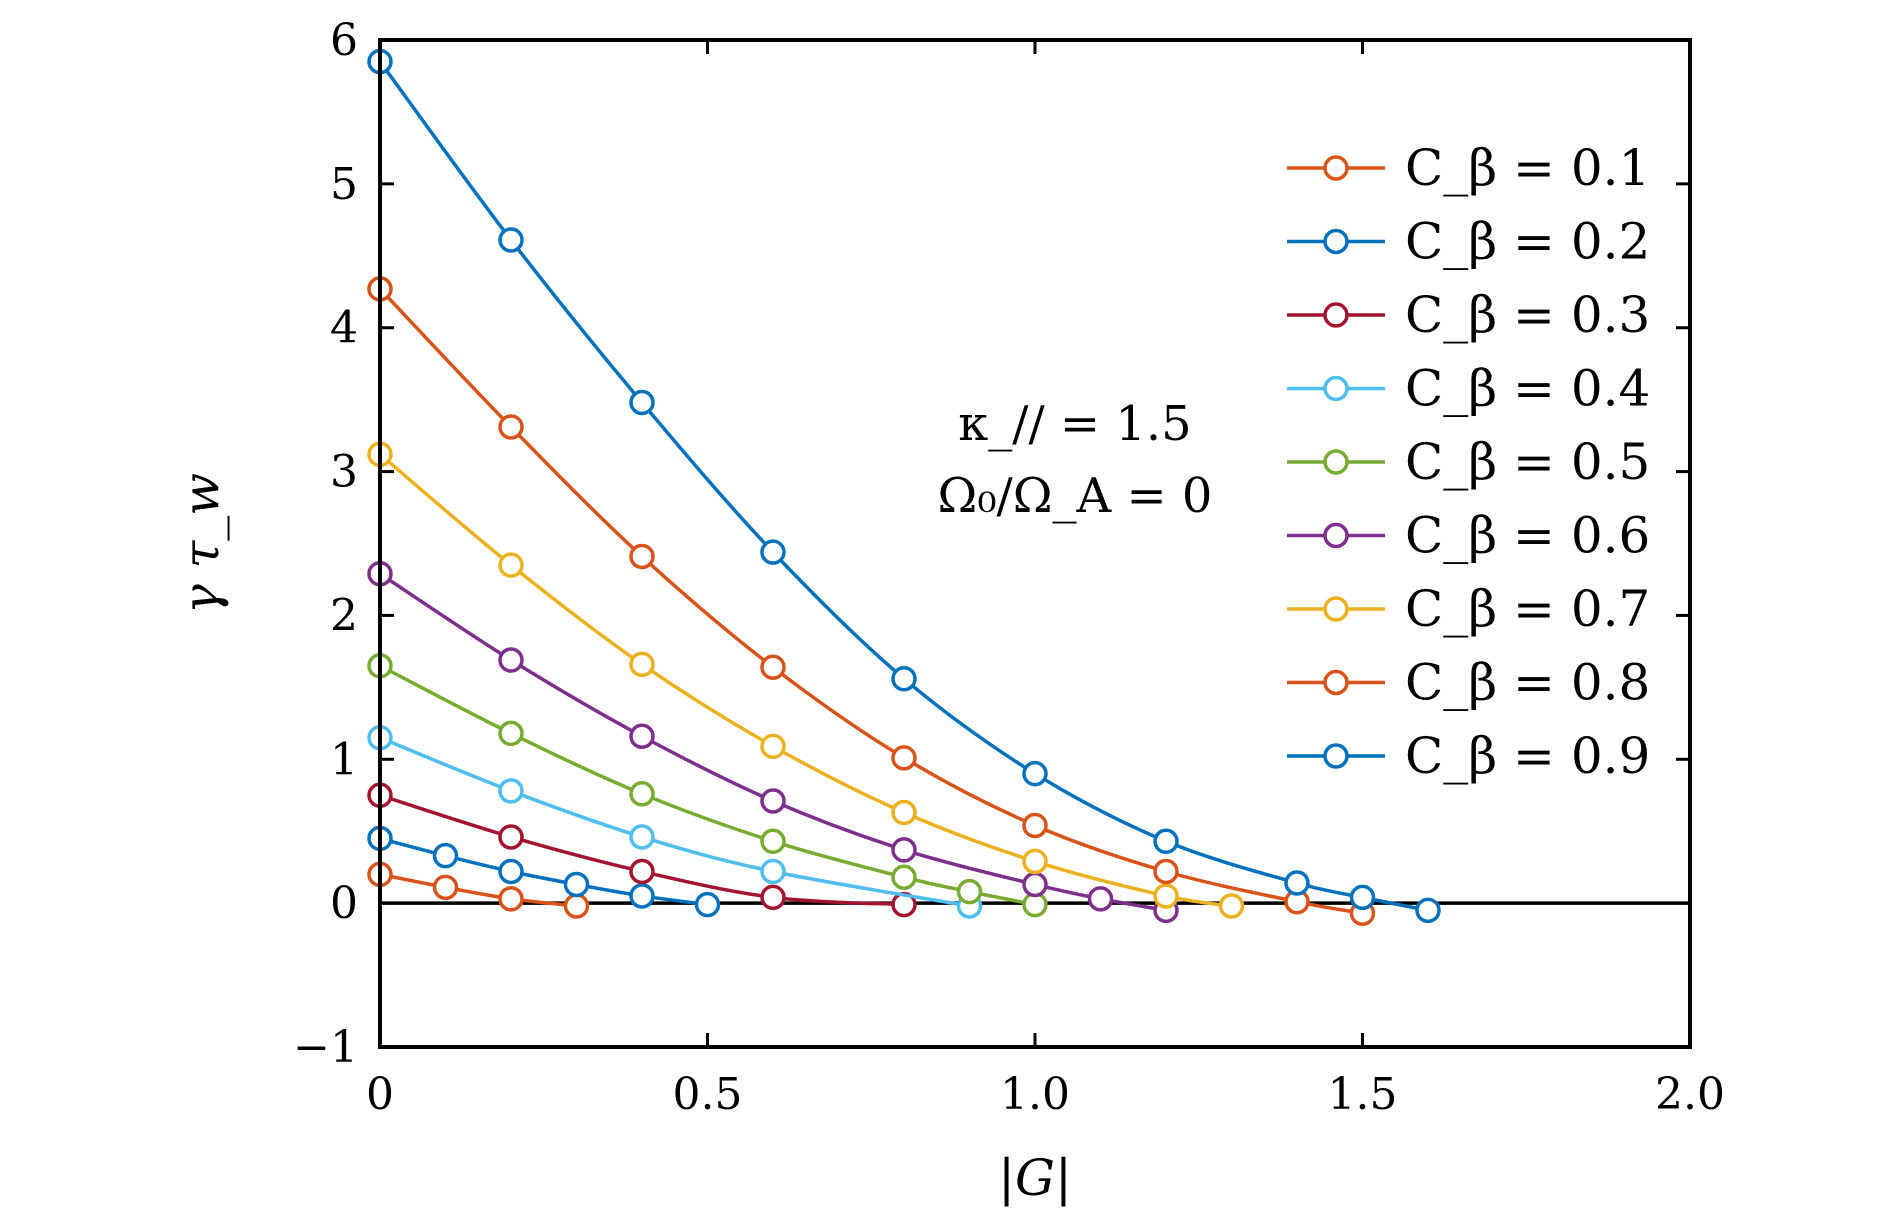 The height and width of the screenshot is (1217, 1890). I want to click on legend-entry: C_β = 0.8, so click(1468, 683).